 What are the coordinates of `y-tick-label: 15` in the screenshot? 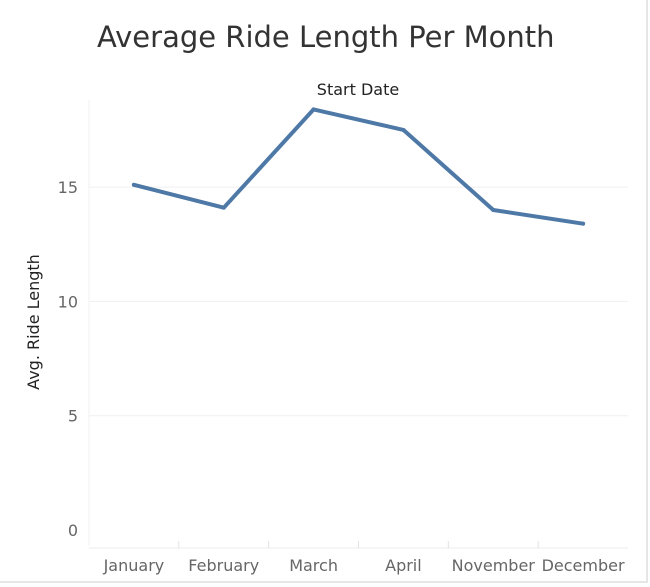 It's located at (68, 187).